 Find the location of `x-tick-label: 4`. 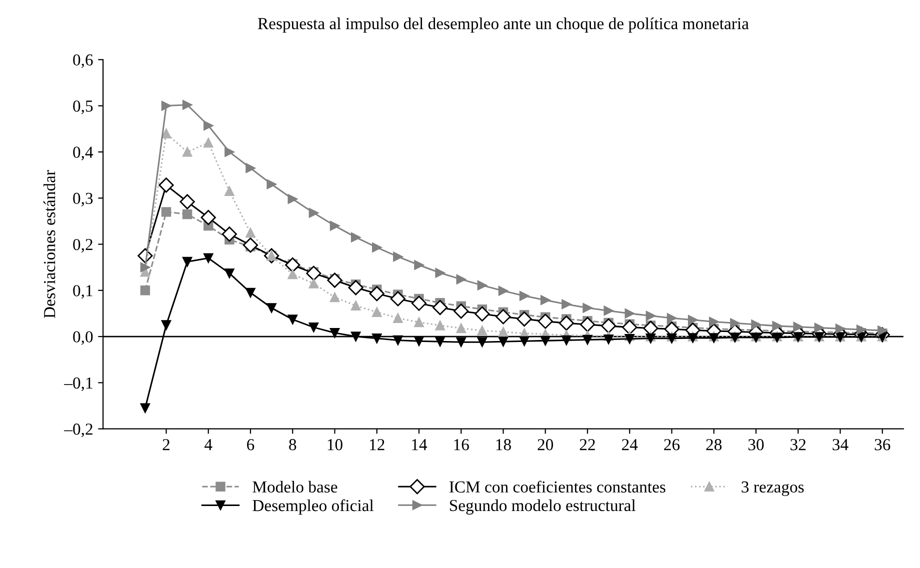

x-tick-label: 4 is located at coordinates (208, 444).